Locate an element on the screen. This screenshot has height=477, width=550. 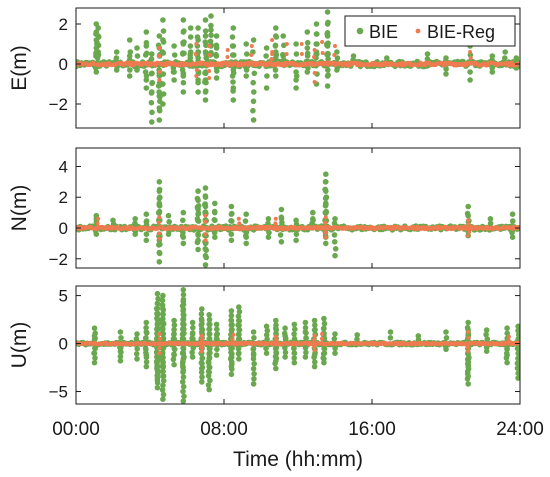
legend-marker-bie-reg is located at coordinates (418, 31).